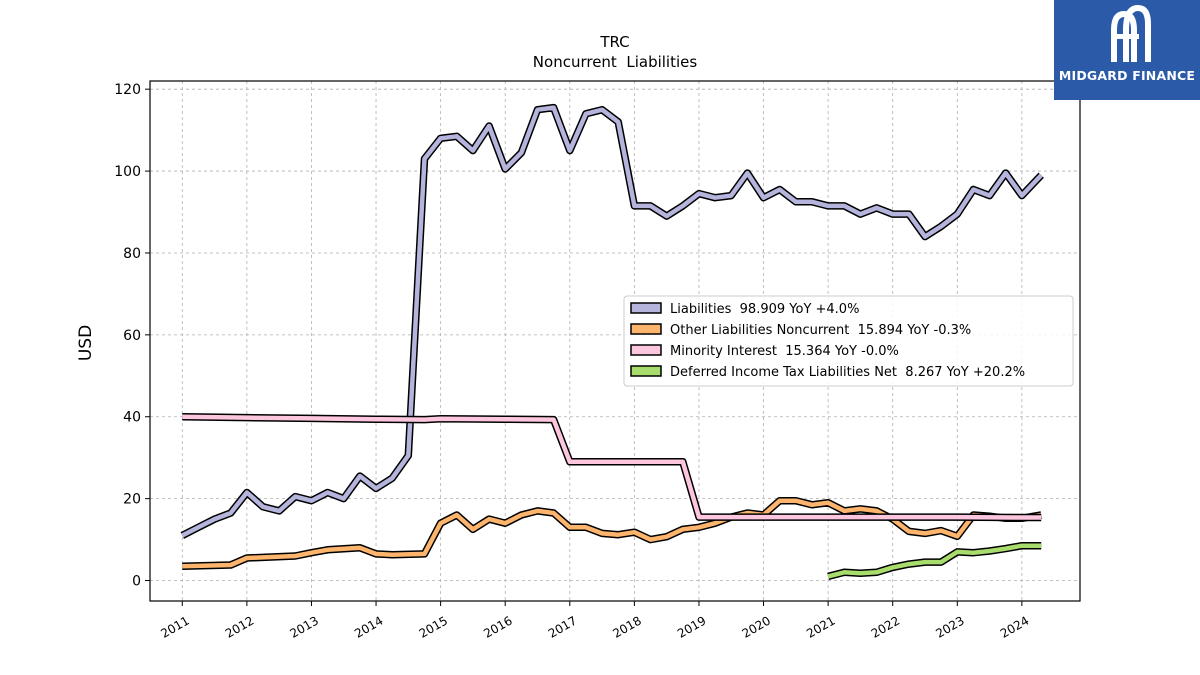  I want to click on y-tick-label: 20, so click(132, 500).